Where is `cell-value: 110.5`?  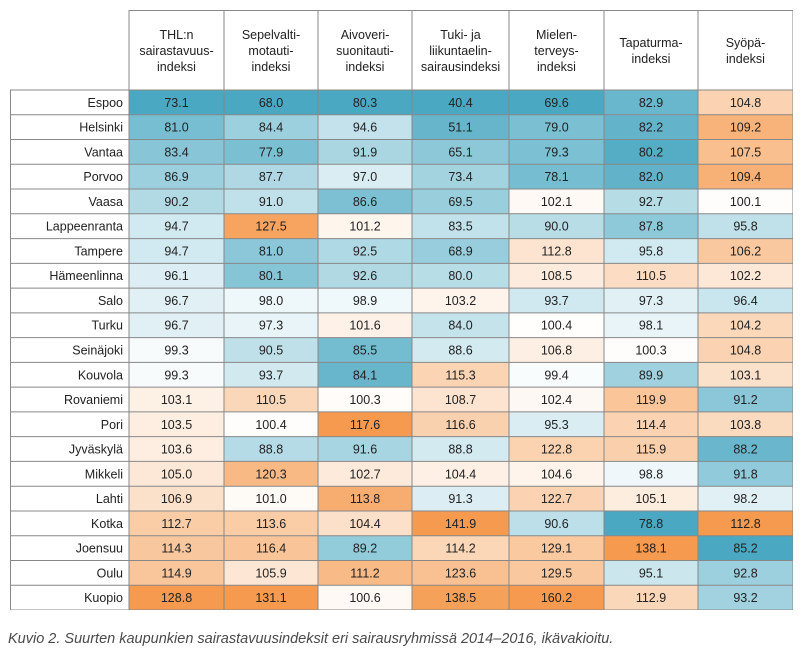
cell-value: 110.5 is located at coordinates (271, 400).